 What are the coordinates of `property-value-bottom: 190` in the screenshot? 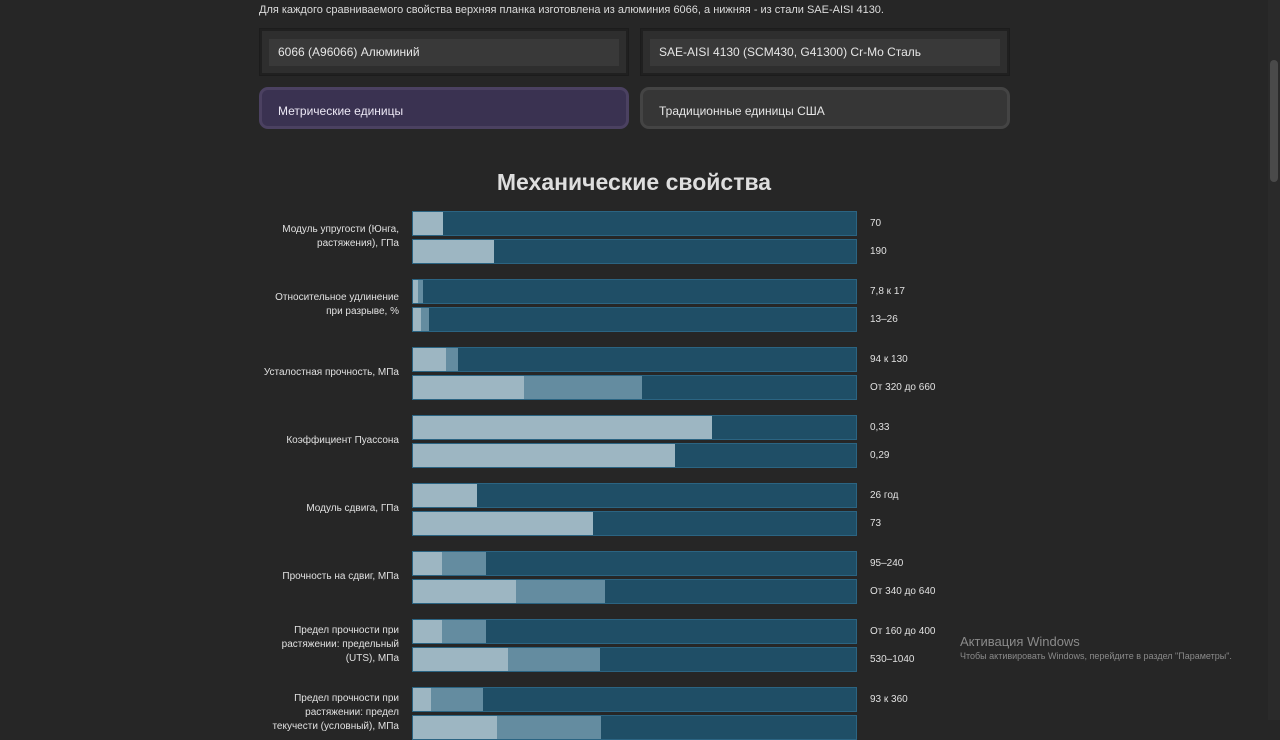 It's located at (878, 251).